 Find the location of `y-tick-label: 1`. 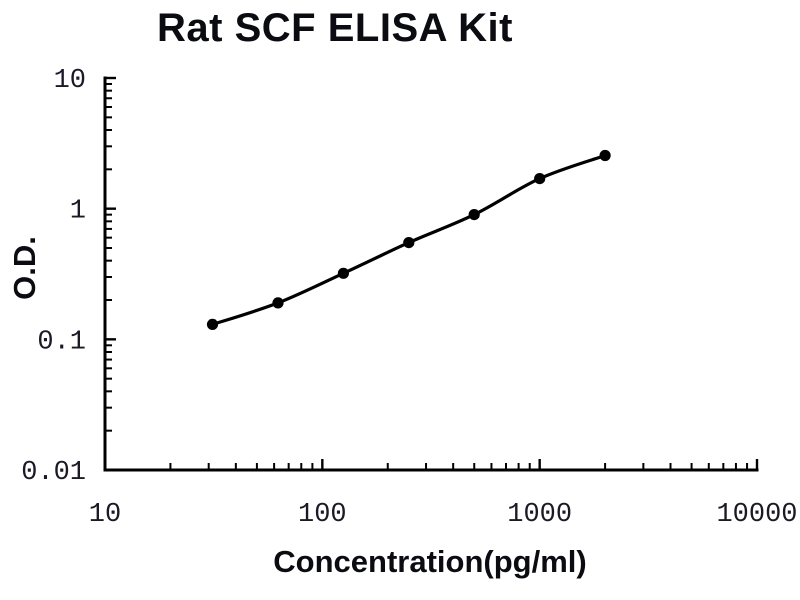

y-tick-label: 1 is located at coordinates (78, 212).